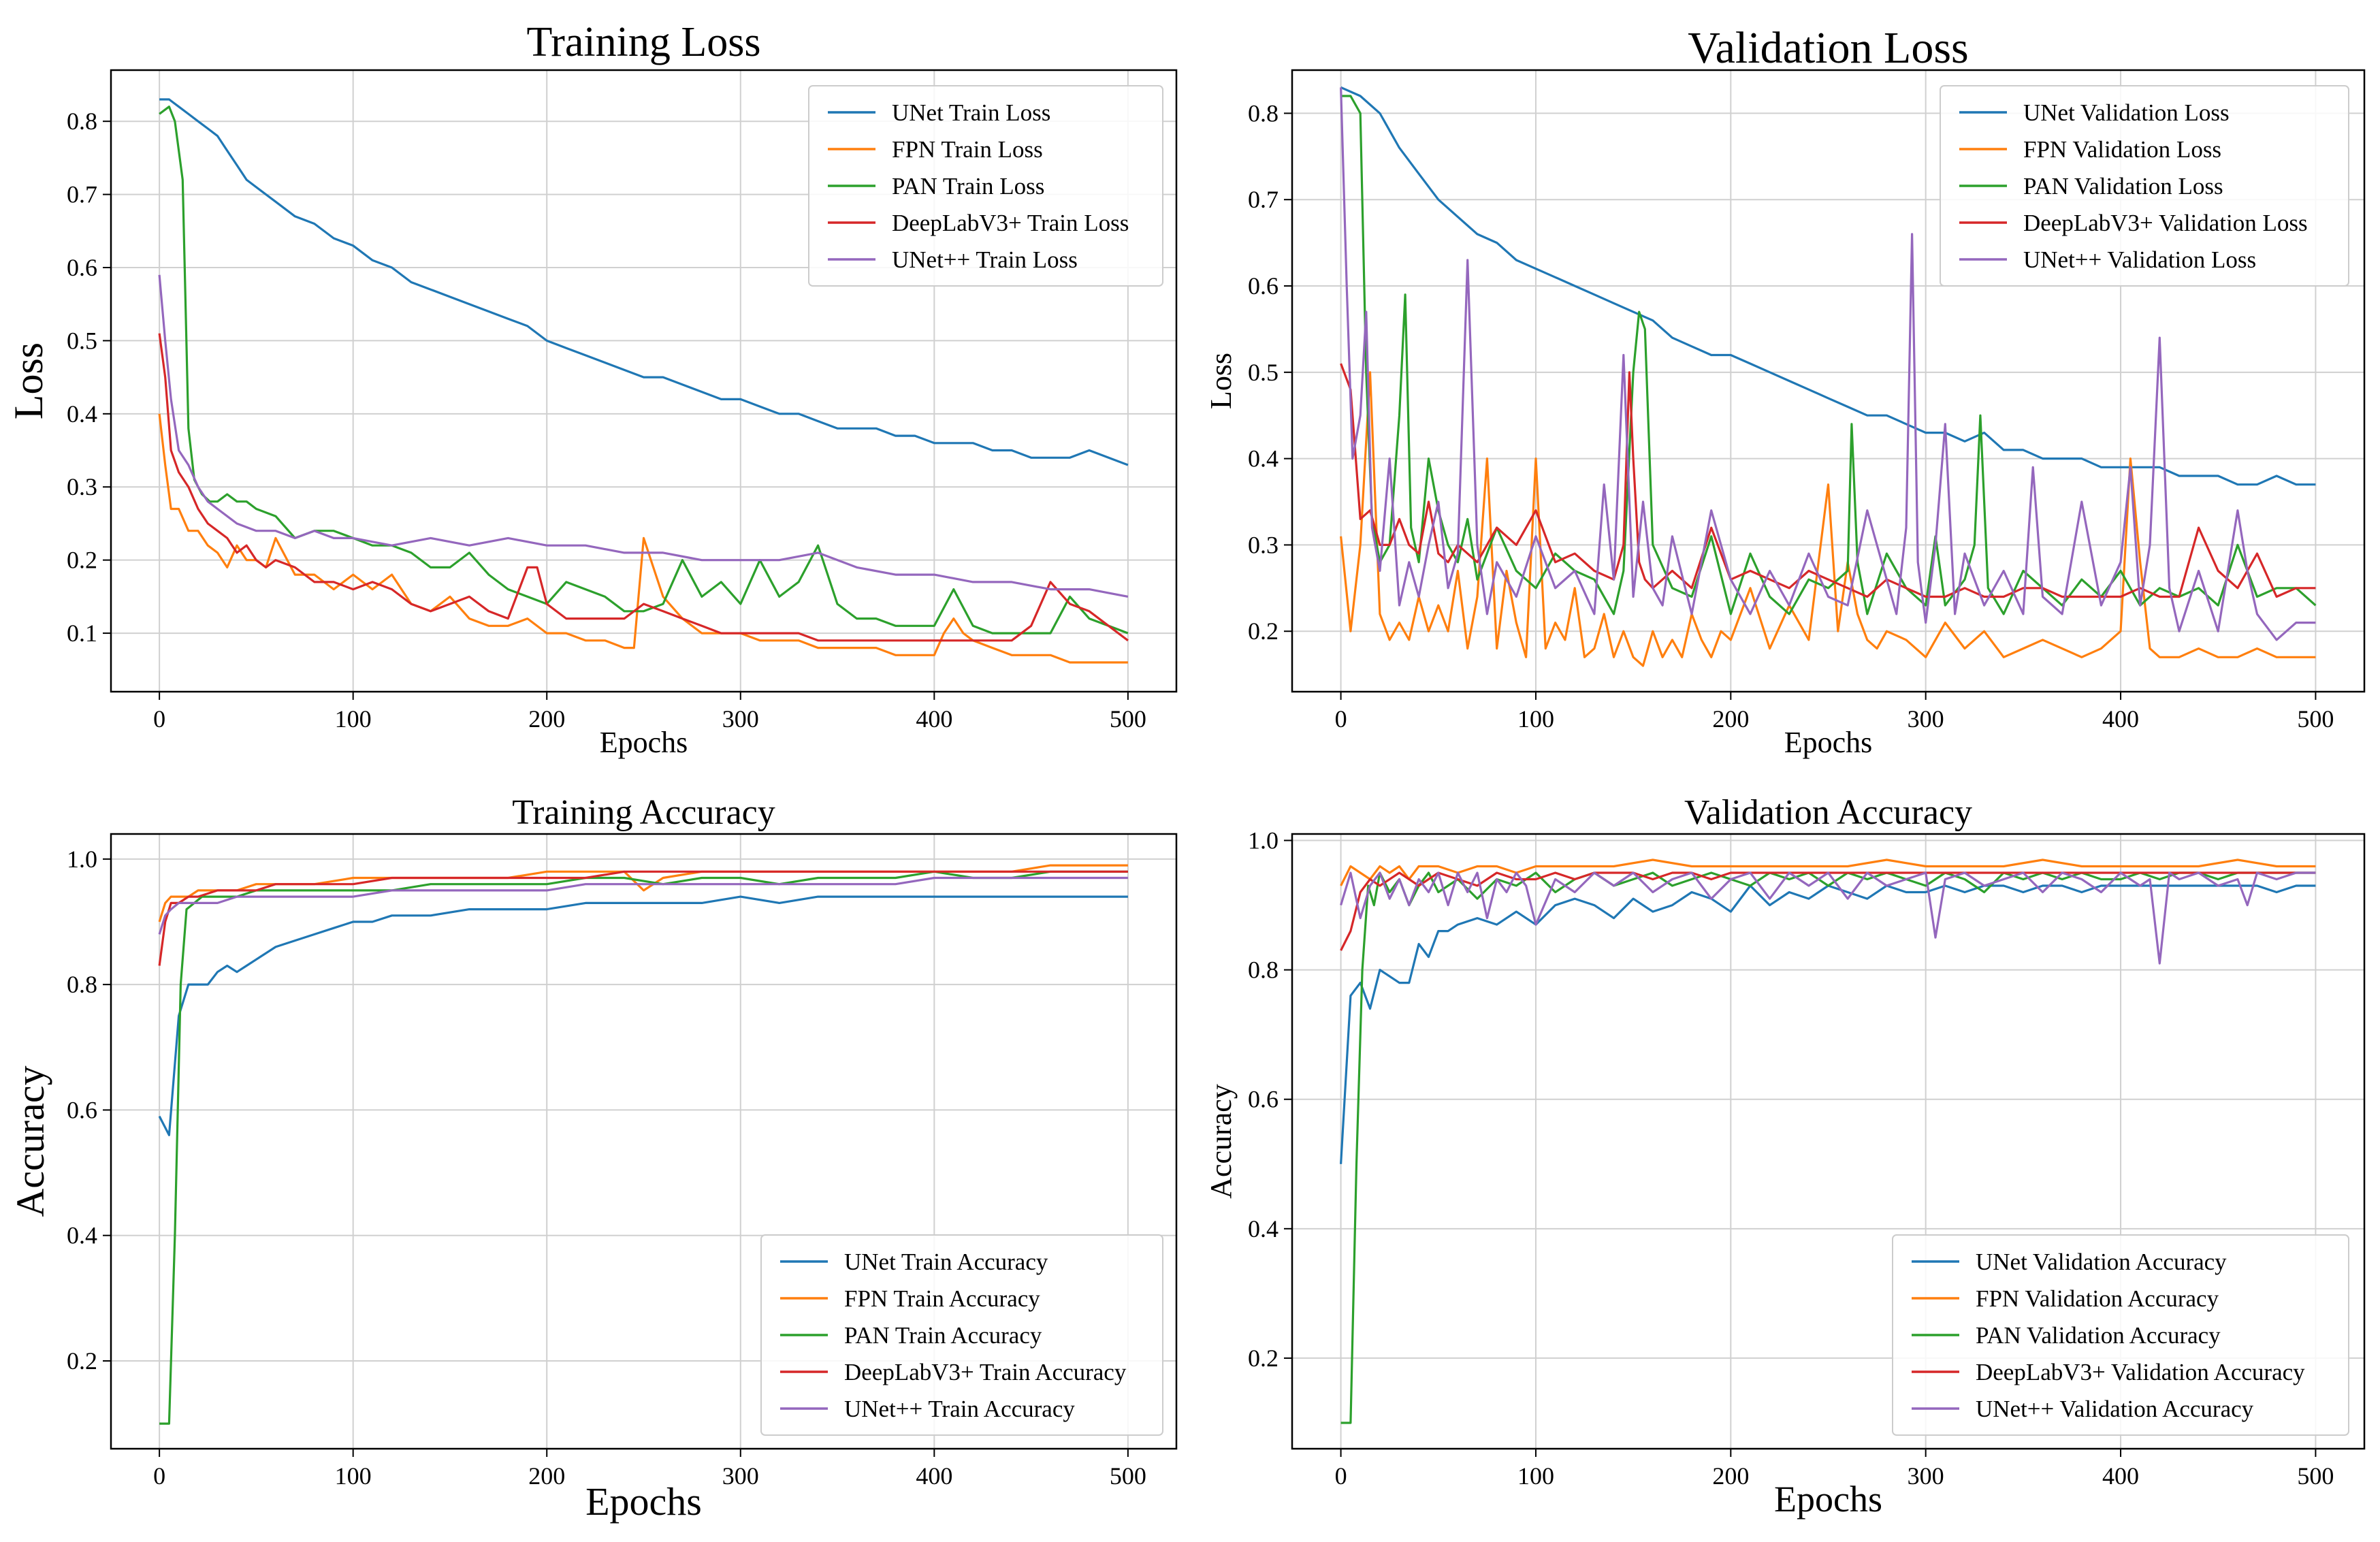 This screenshot has height=1542, width=2380. I want to click on val-acc-legend-box, so click(2120, 1335).